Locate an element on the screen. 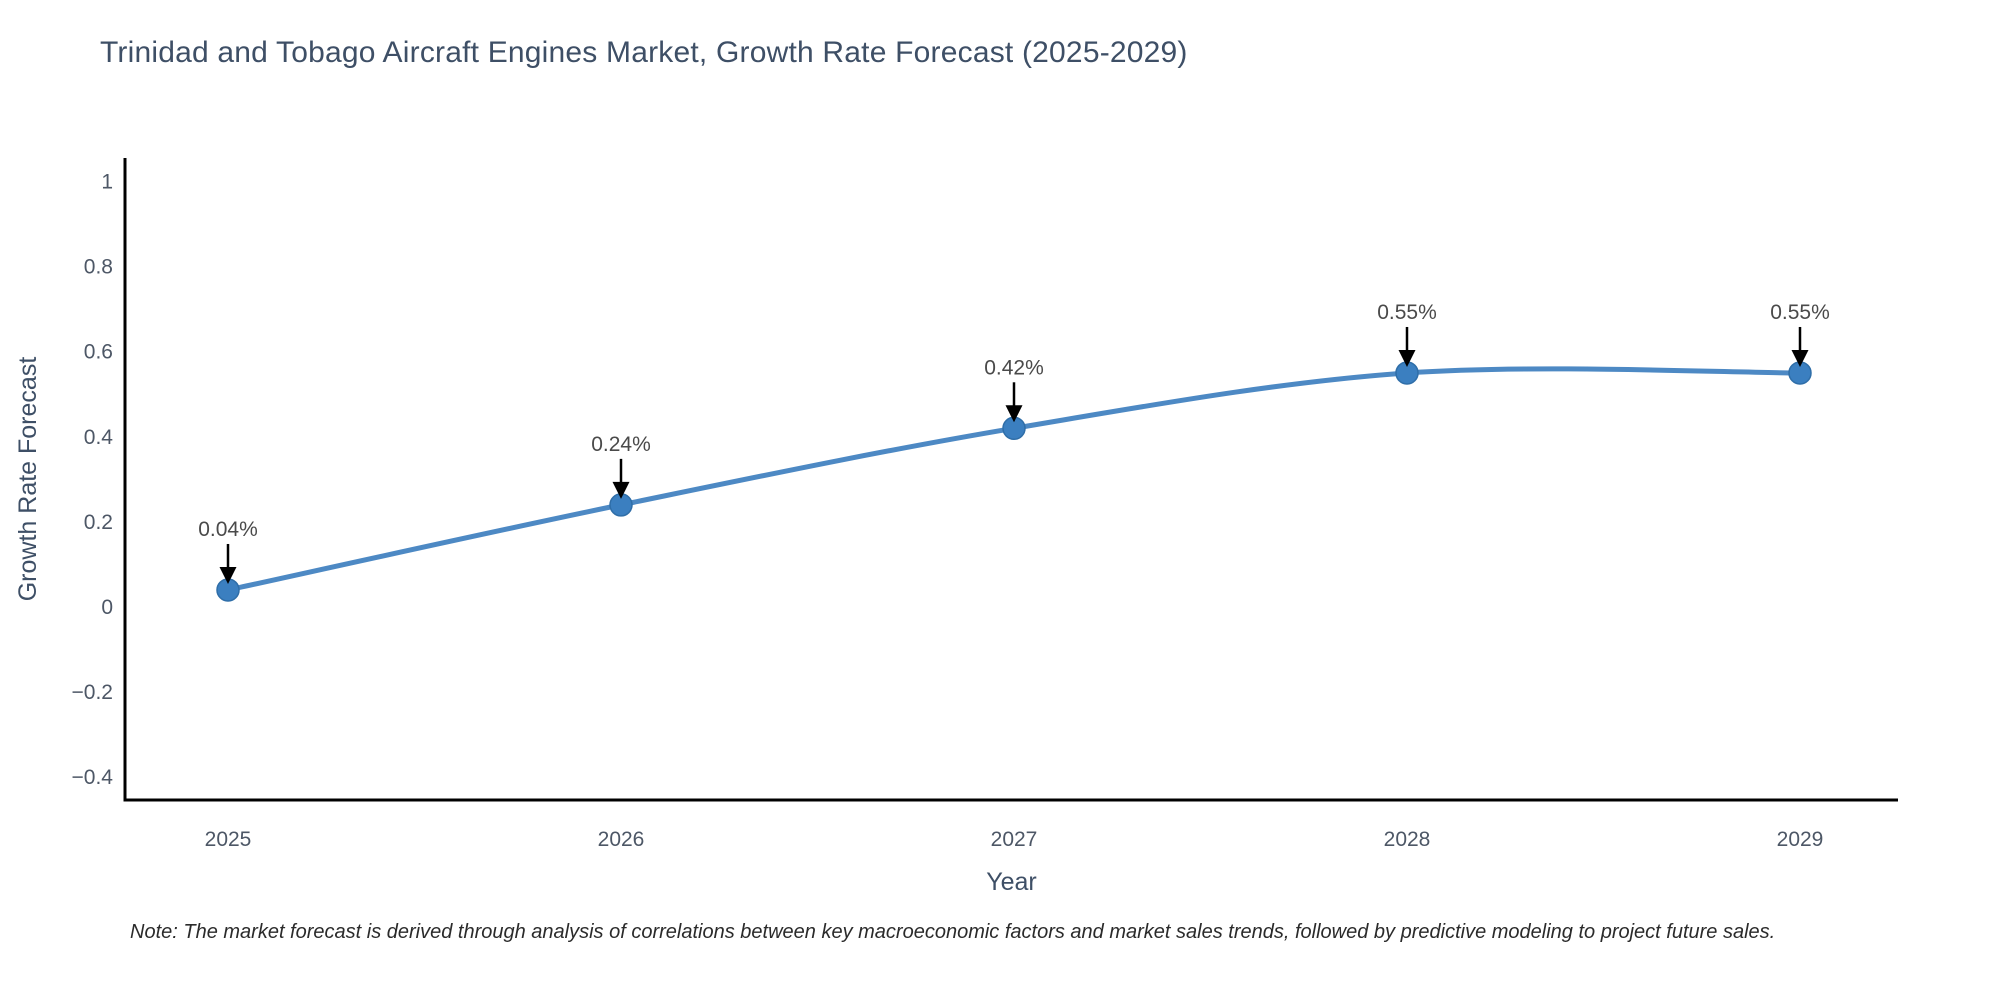 The height and width of the screenshot is (1000, 2000). y-axis-tick-label: 0.6 is located at coordinates (98, 352).